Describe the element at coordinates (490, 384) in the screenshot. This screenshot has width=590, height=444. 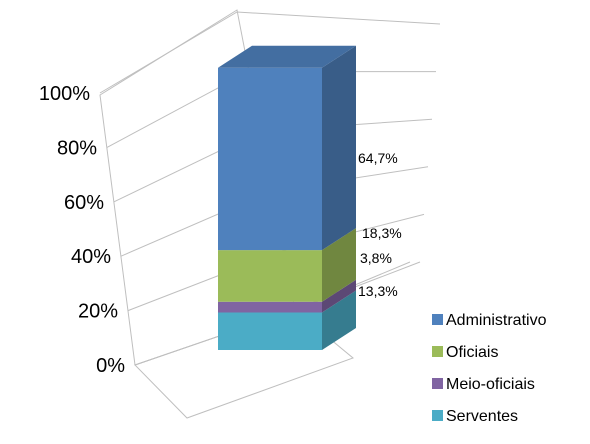
I see `legend-label: Meio-oficiais` at that location.